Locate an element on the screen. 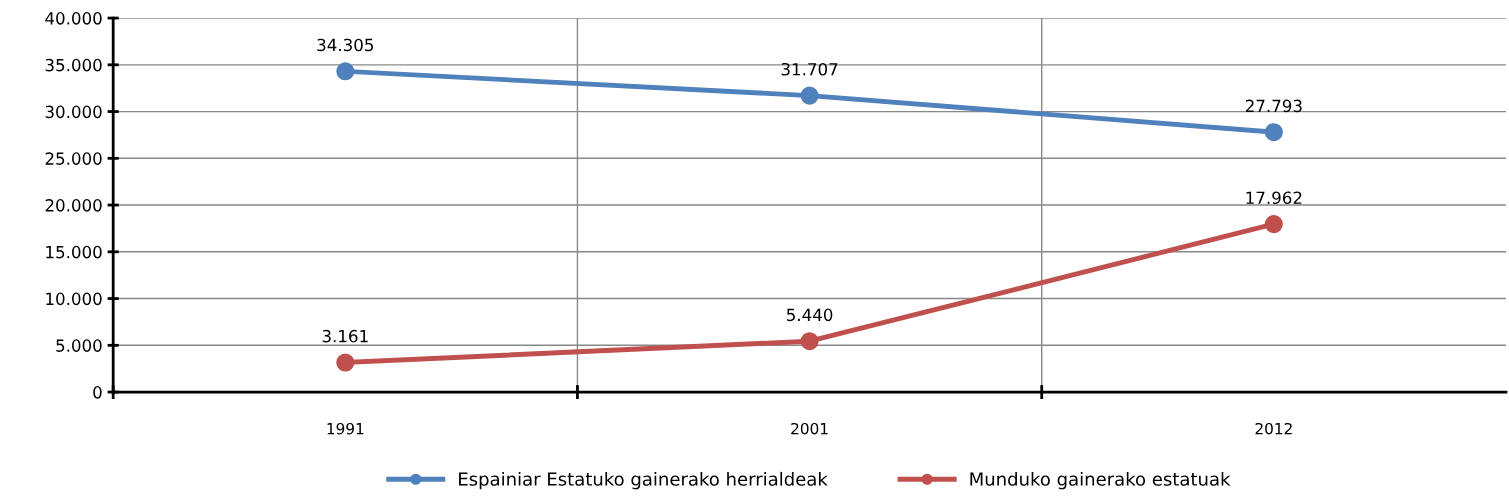 The height and width of the screenshot is (502, 1509). y-tick-label: 15.000 is located at coordinates (74, 252).